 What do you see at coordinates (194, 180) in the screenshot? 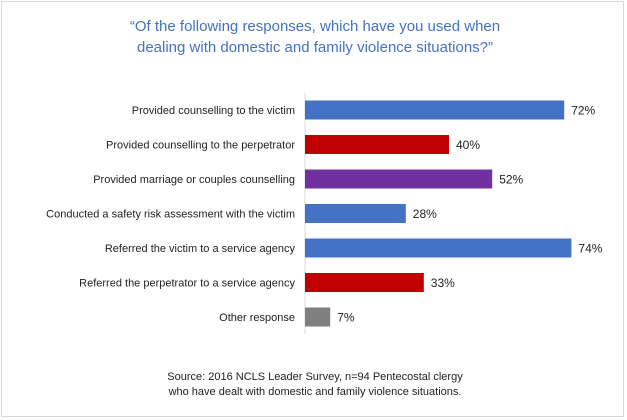
I see `category-label: Provided marriage or couples counselling` at bounding box center [194, 180].